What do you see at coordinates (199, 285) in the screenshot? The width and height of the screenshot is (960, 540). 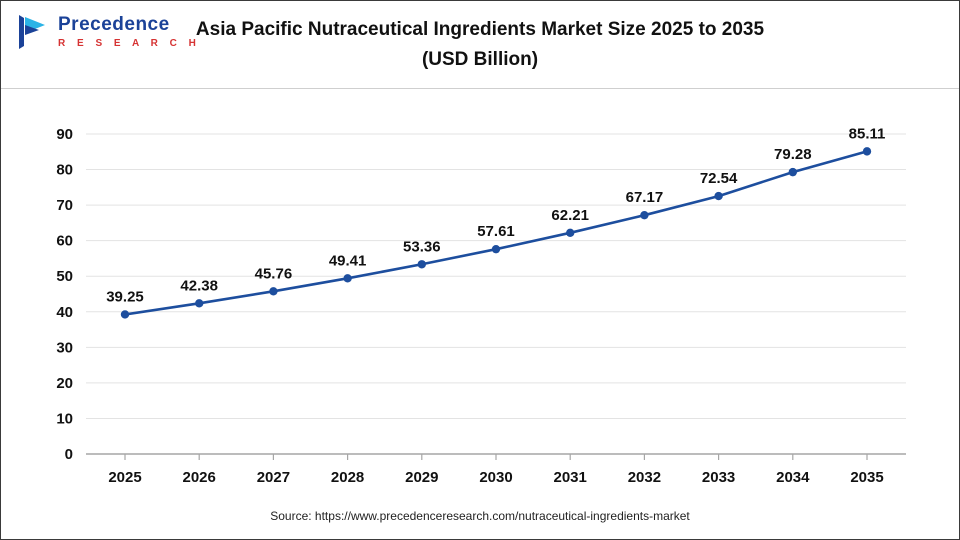 I see `svg-text: 42.38` at bounding box center [199, 285].